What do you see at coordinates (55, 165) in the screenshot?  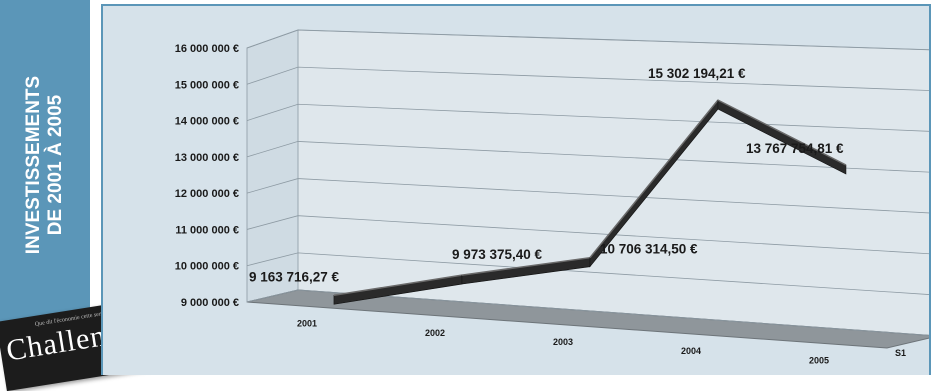 I see `banner-title-line2: DE 2001 À 2005` at bounding box center [55, 165].